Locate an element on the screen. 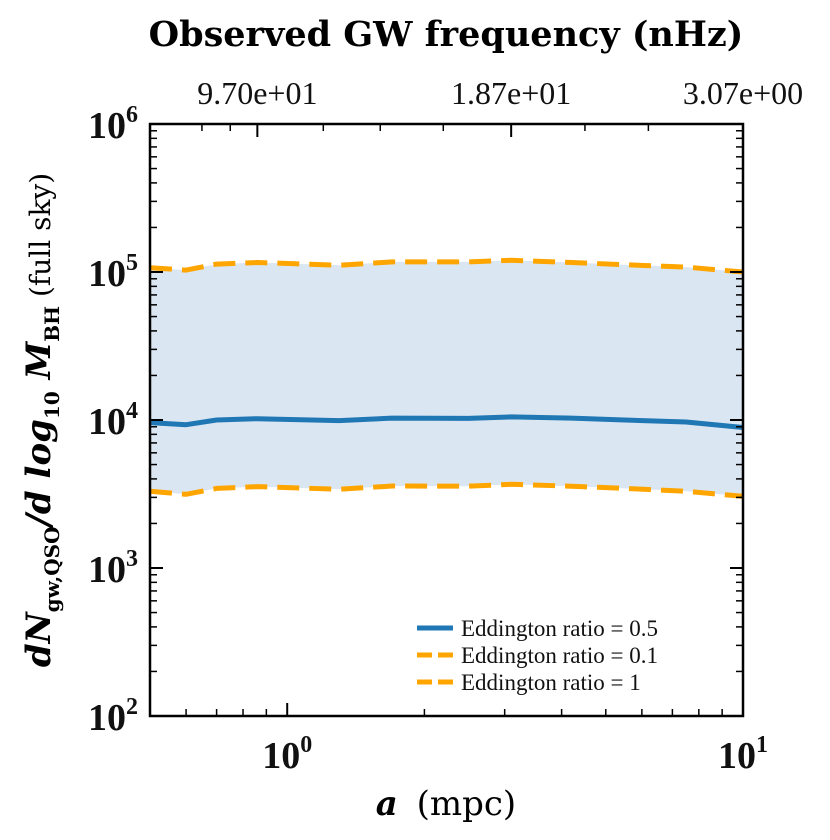  top-tick-label: 9.70e+01 is located at coordinates (257, 93).